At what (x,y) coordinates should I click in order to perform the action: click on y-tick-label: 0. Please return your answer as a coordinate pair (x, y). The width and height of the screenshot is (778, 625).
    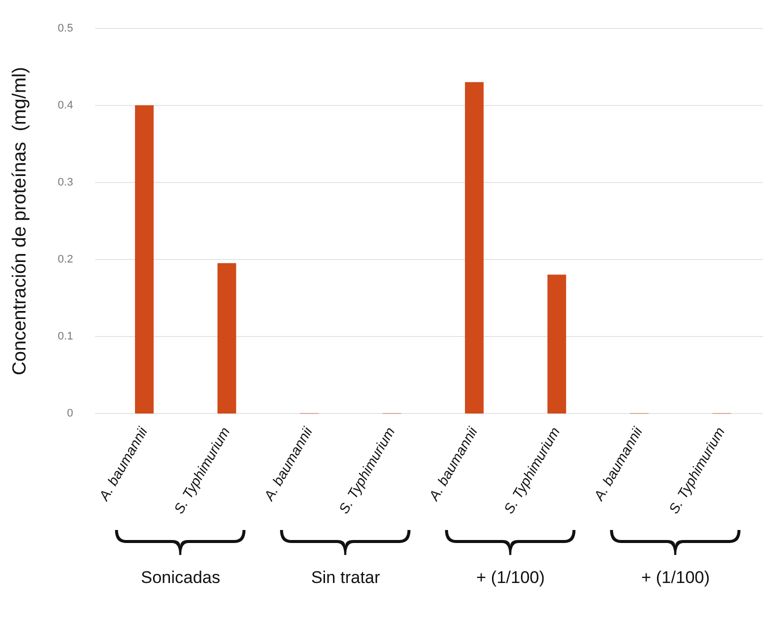
    Looking at the image, I should click on (70, 414).